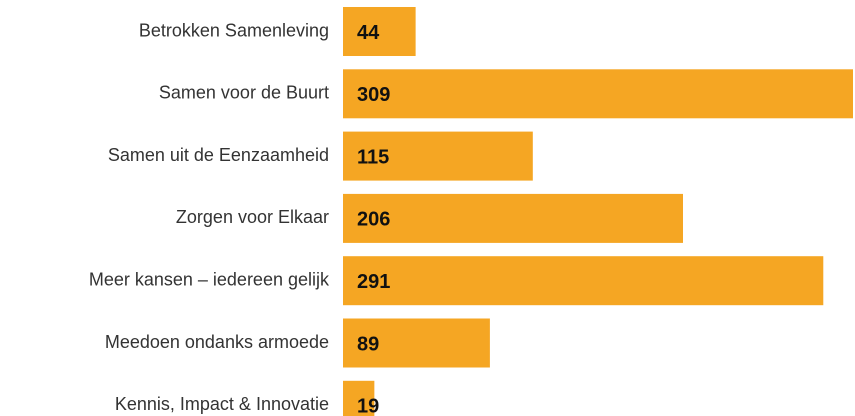  What do you see at coordinates (368, 406) in the screenshot?
I see `value-label: 19` at bounding box center [368, 406].